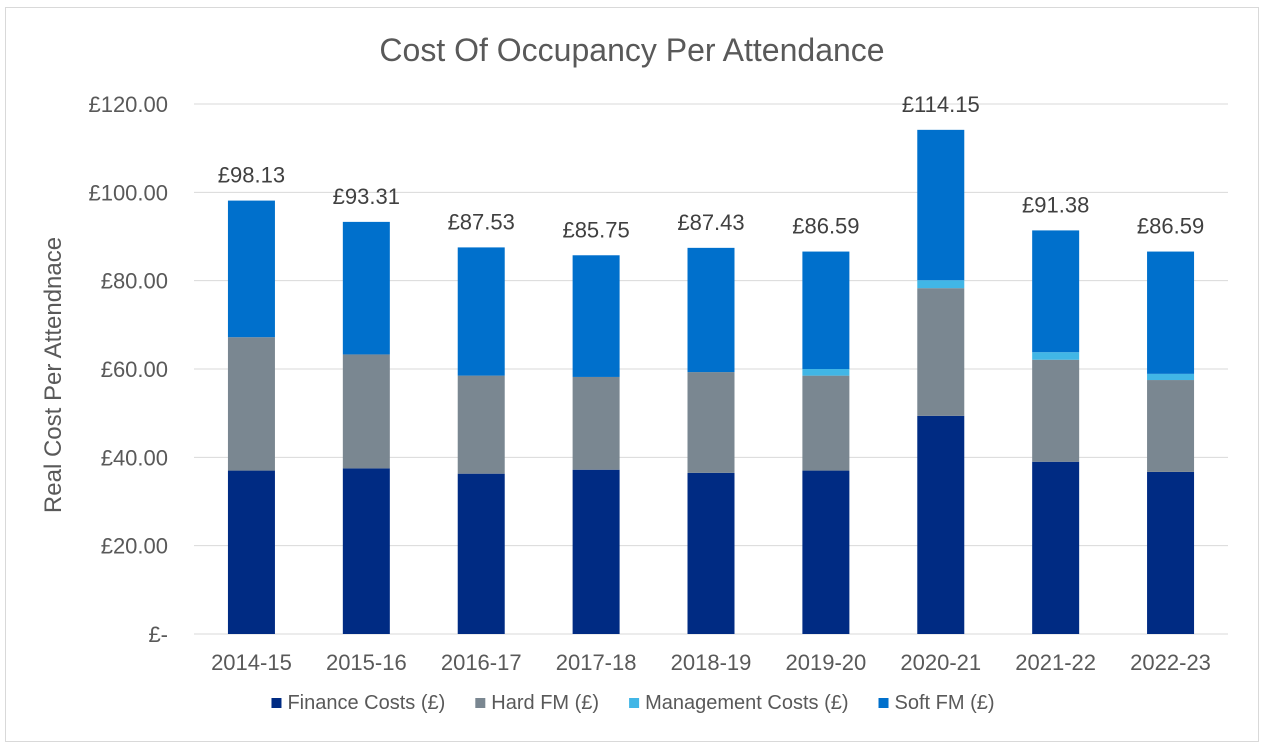 This screenshot has height=748, width=1266. What do you see at coordinates (128, 104) in the screenshot?
I see `y-tick-label: £120.00` at bounding box center [128, 104].